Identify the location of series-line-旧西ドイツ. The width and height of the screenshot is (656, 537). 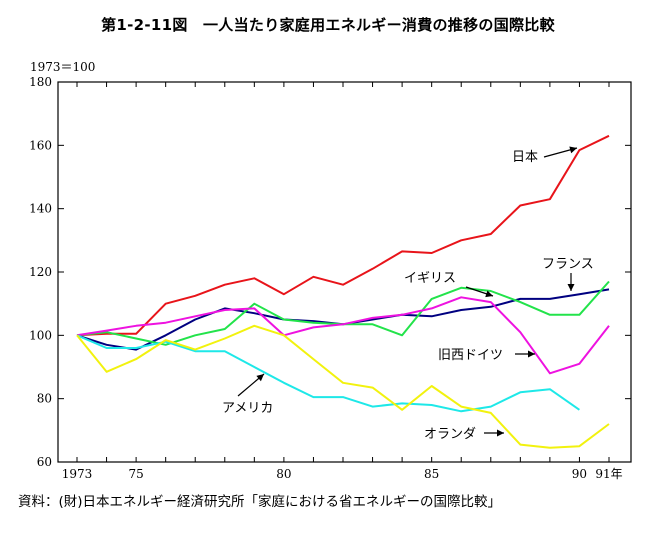
(343, 335).